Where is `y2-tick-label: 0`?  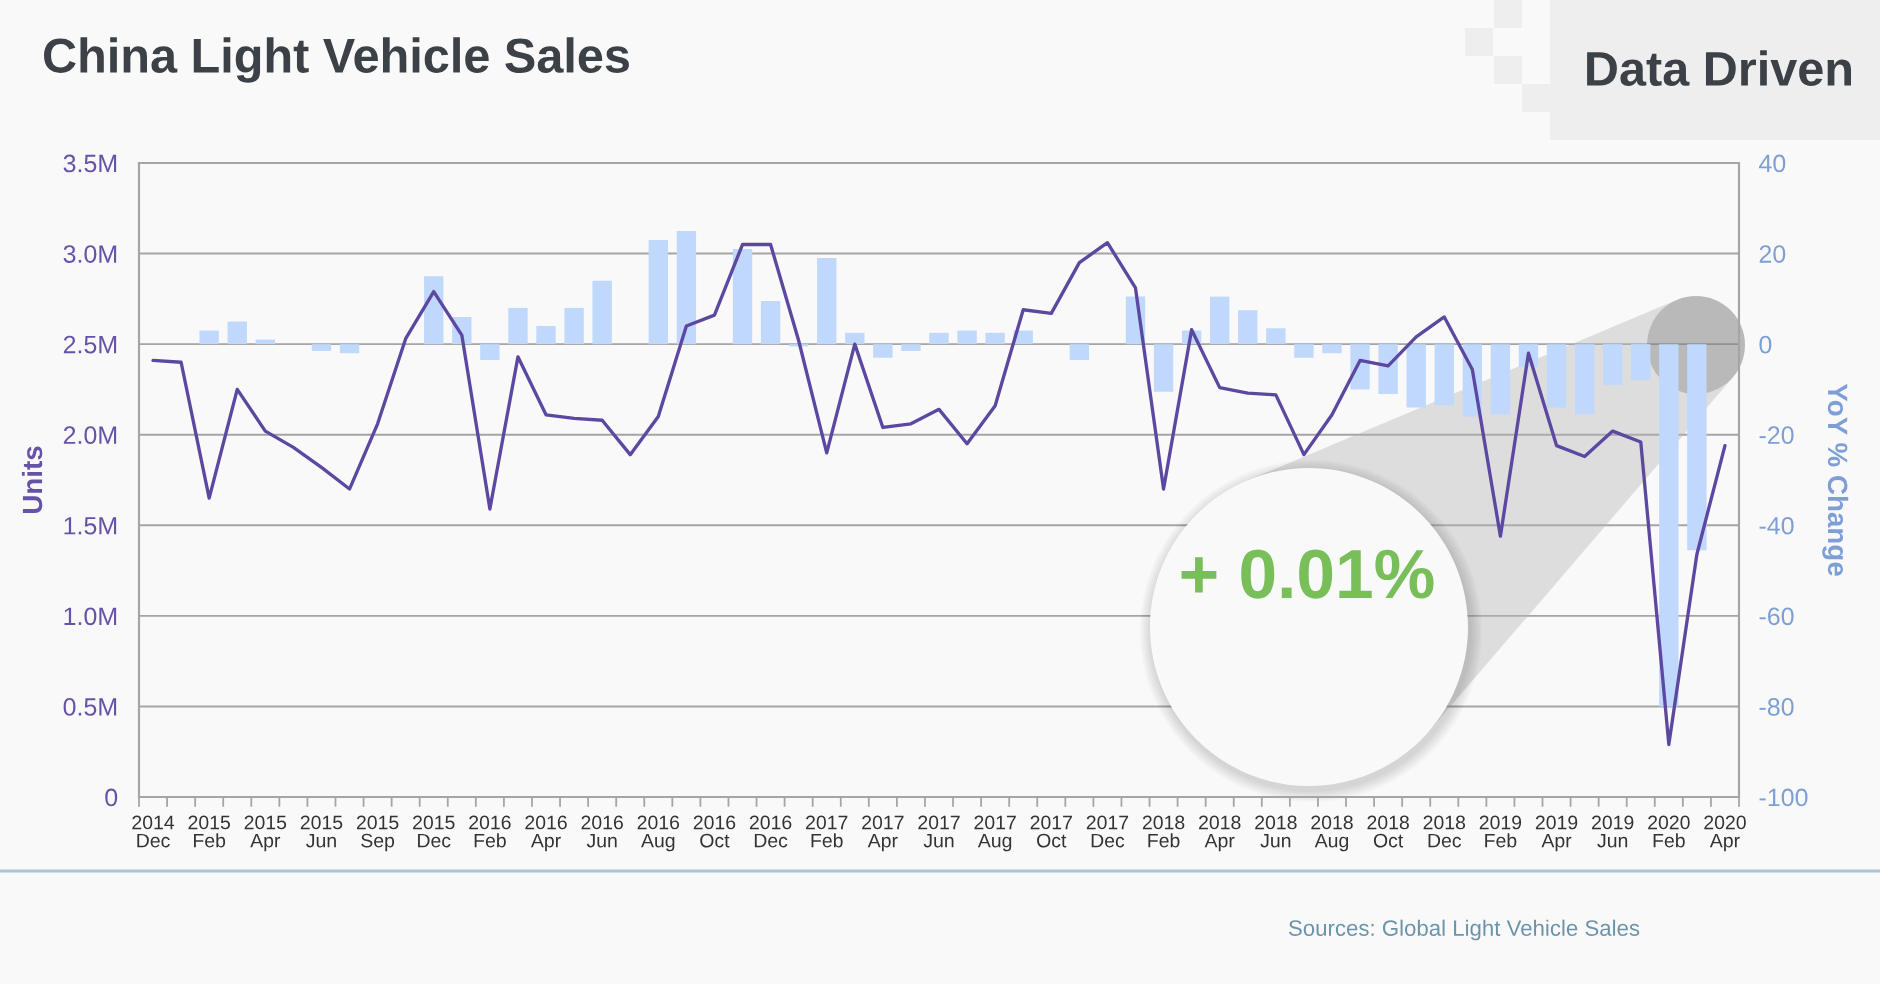 y2-tick-label: 0 is located at coordinates (1765, 344).